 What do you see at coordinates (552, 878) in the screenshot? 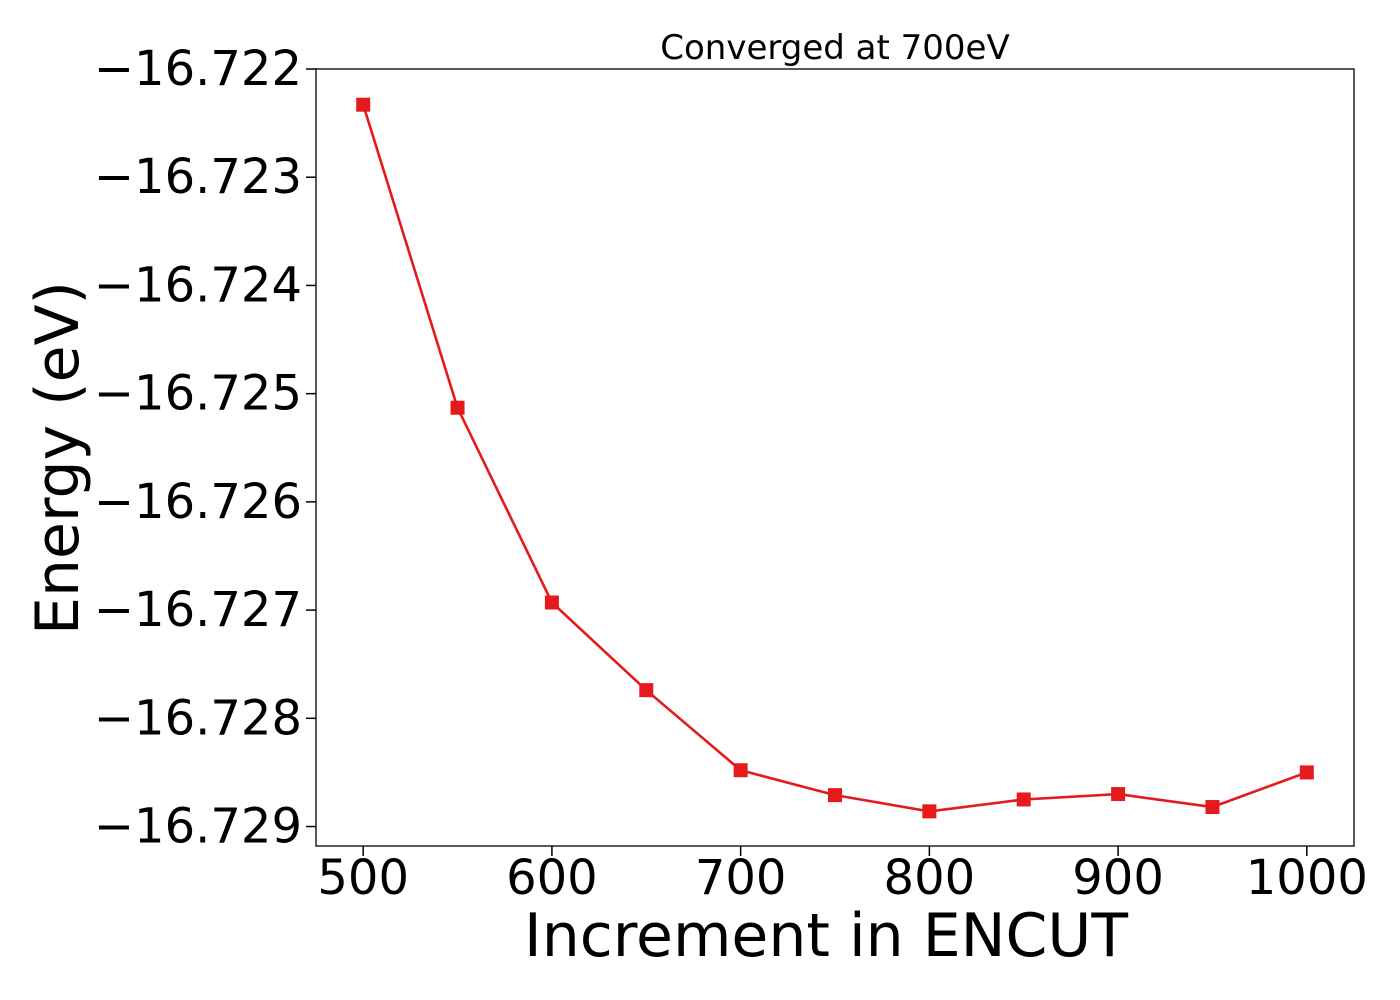
I see `x-tick-label: 600` at bounding box center [552, 878].